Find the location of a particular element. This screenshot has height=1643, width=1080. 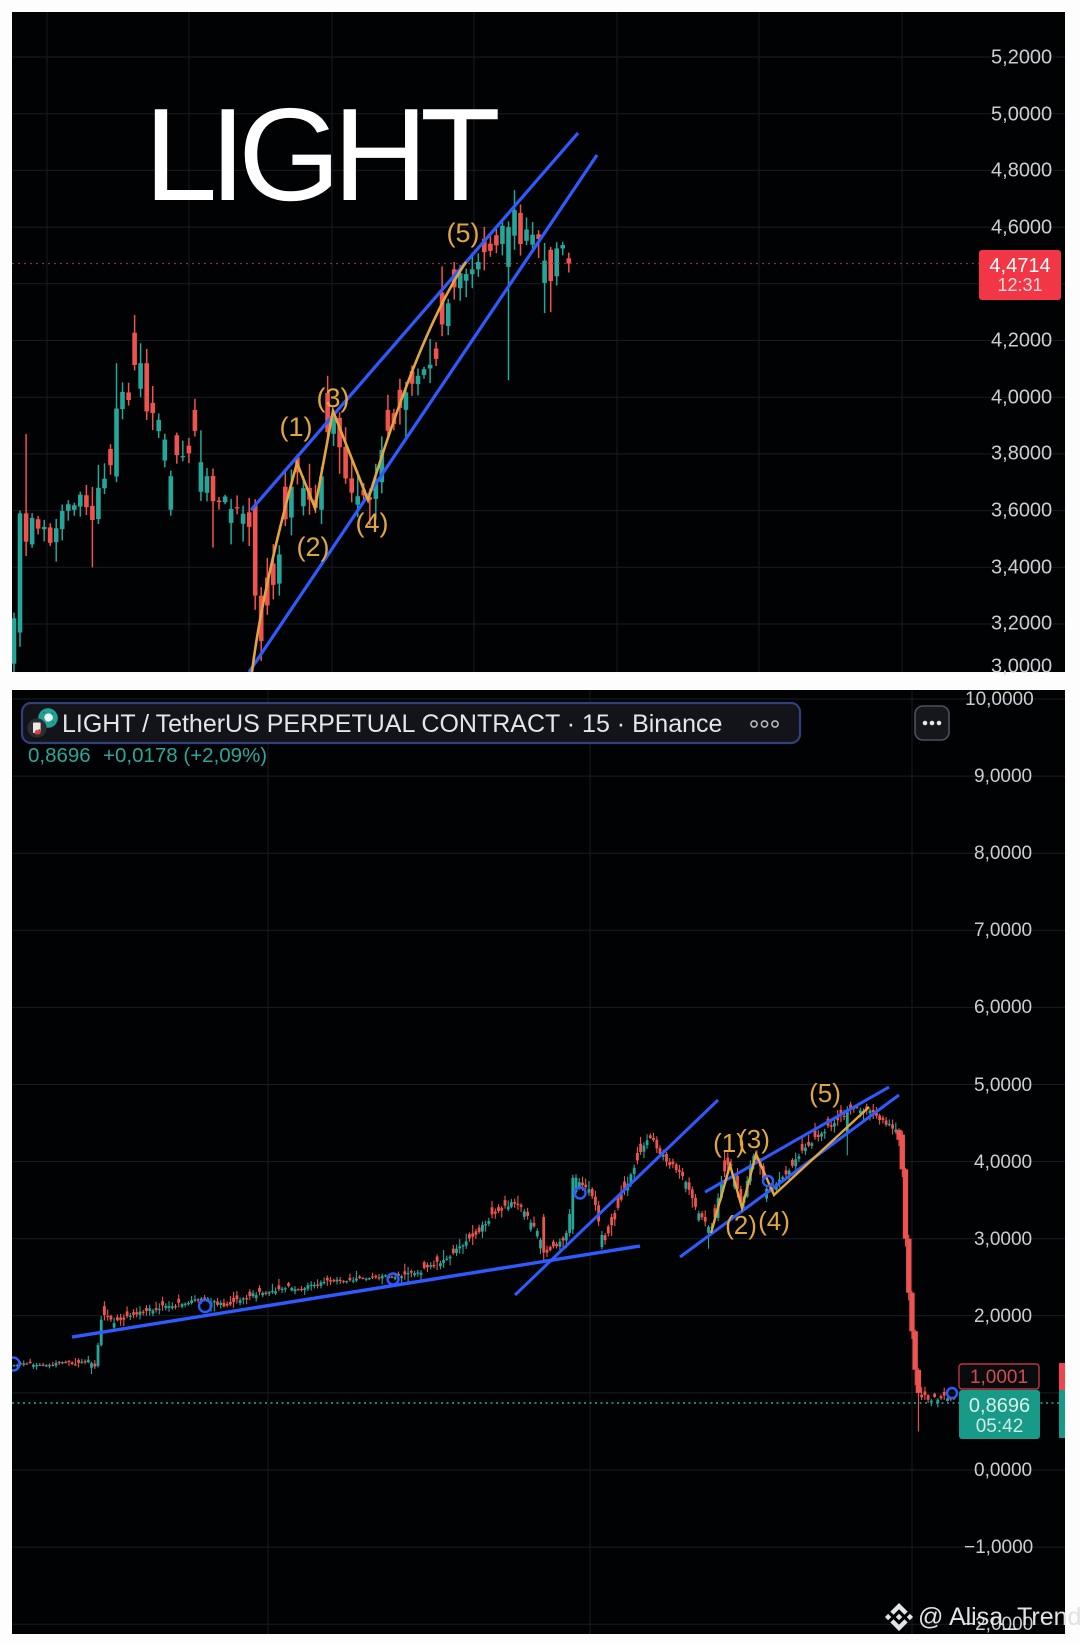

svg-text: +0,0178 (+2,09%) is located at coordinates (185, 755).